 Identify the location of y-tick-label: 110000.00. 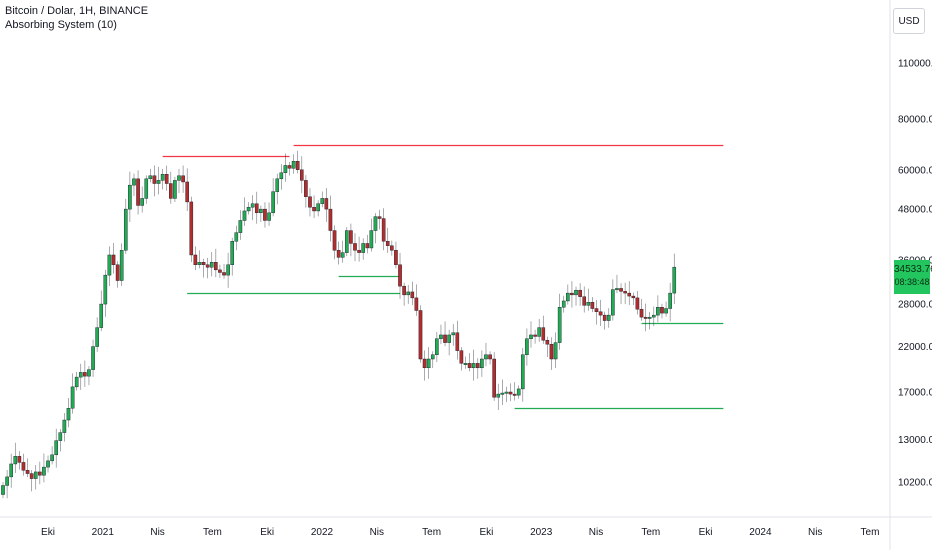
(915, 64).